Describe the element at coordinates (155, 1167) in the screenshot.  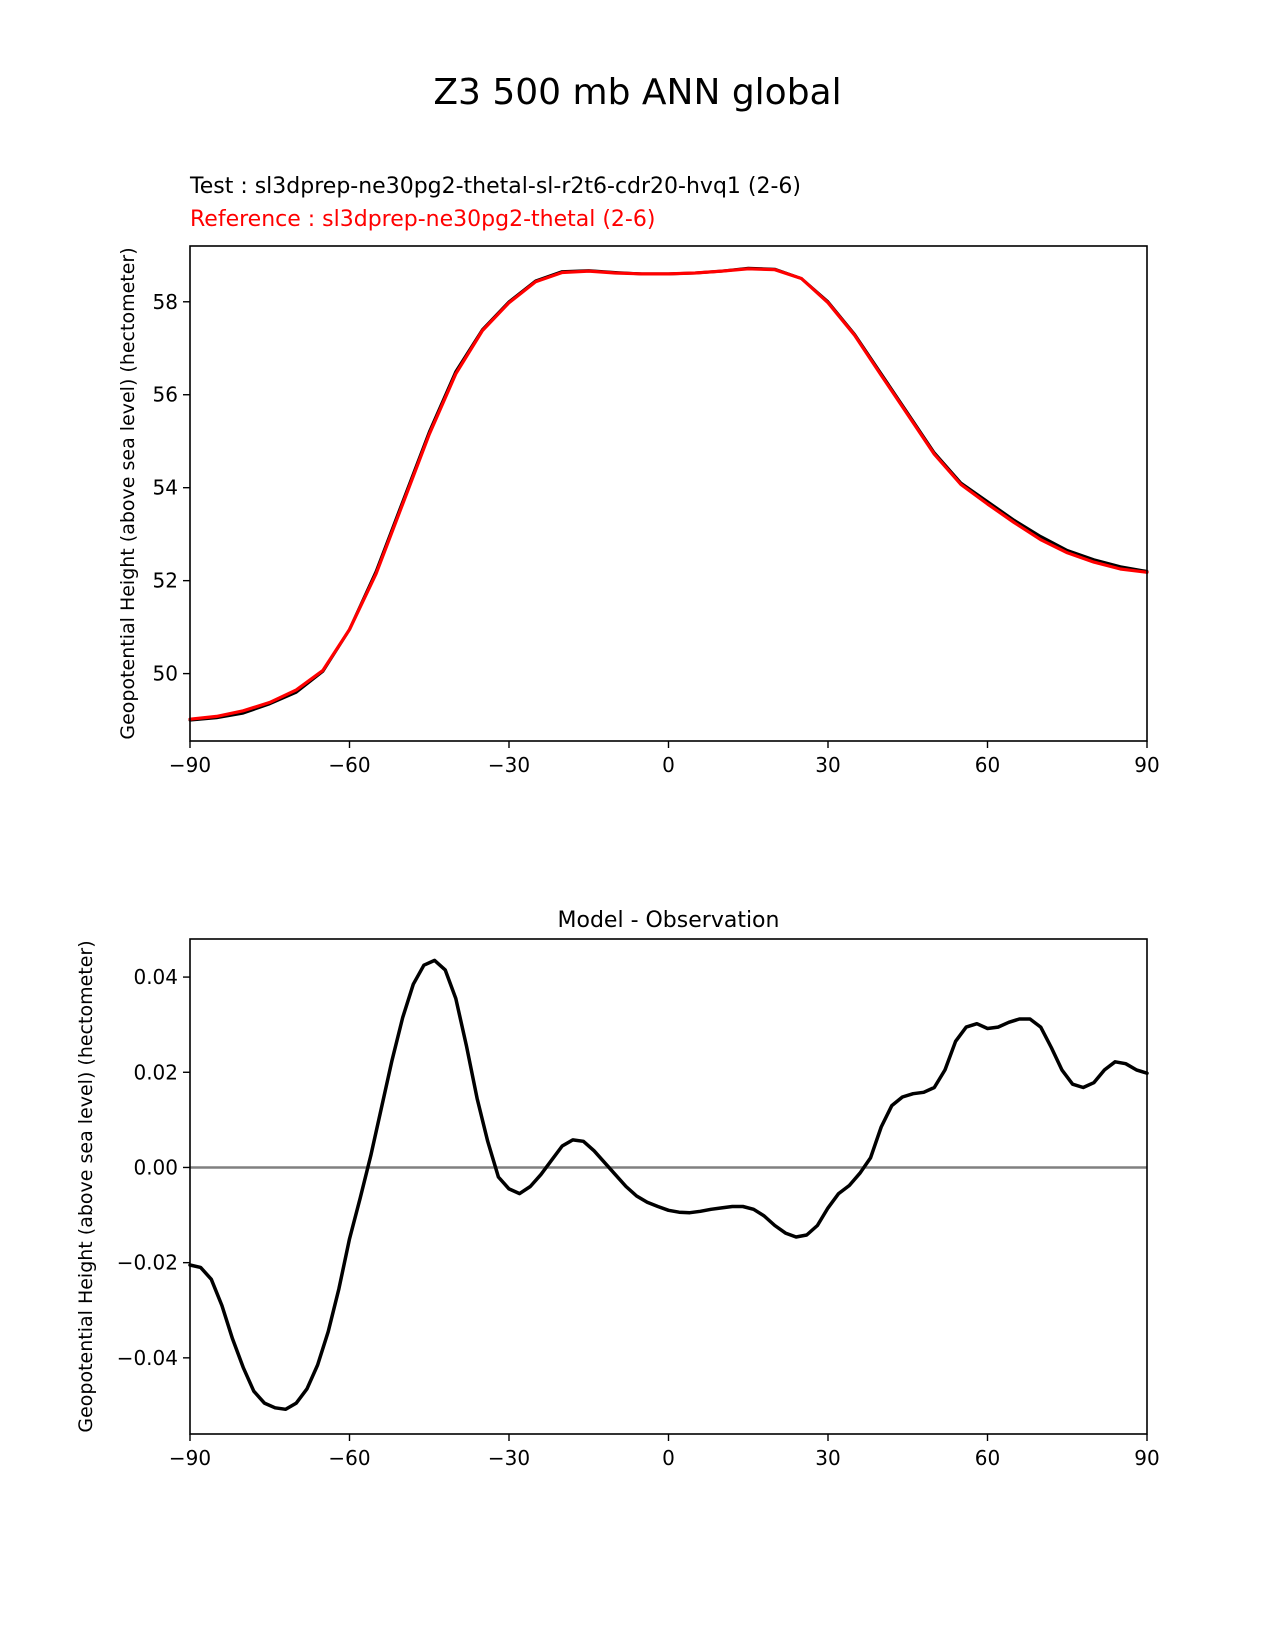
I see `y-tick-label: 0.00` at that location.